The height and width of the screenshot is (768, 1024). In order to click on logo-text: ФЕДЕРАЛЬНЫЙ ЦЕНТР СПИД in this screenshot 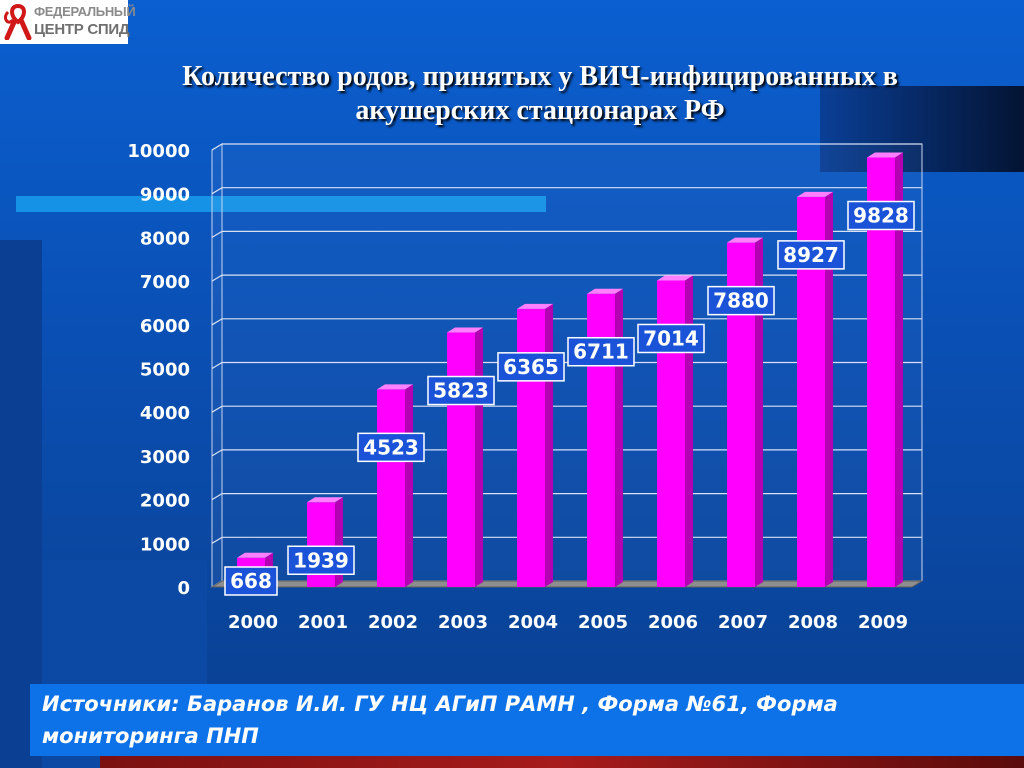, I will do `click(85, 21)`.